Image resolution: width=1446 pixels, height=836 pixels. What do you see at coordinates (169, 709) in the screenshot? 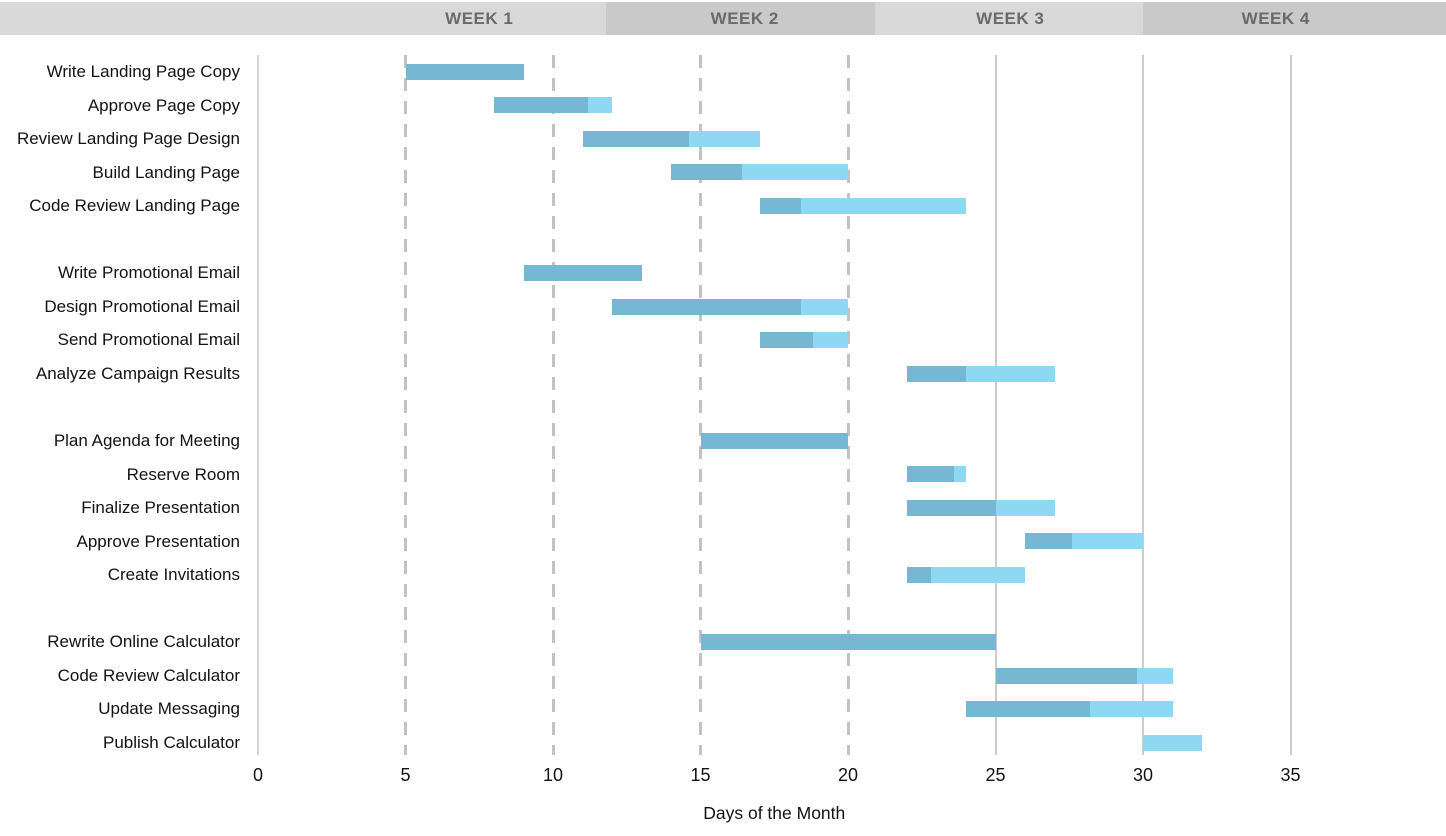
I see `task-label: Update Messaging` at bounding box center [169, 709].